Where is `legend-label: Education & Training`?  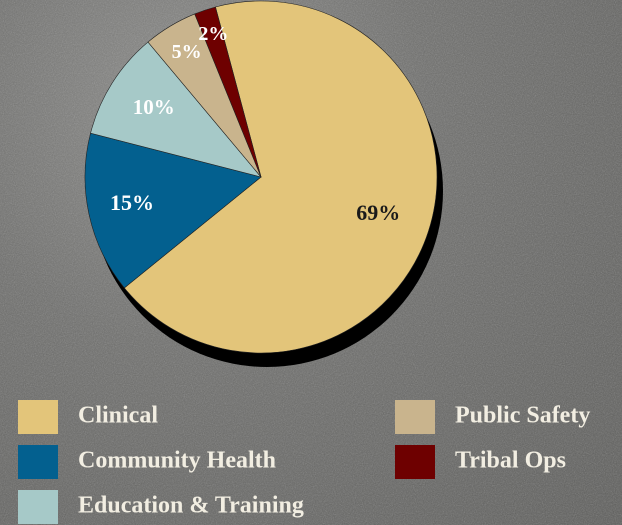
legend-label: Education & Training is located at coordinates (191, 506).